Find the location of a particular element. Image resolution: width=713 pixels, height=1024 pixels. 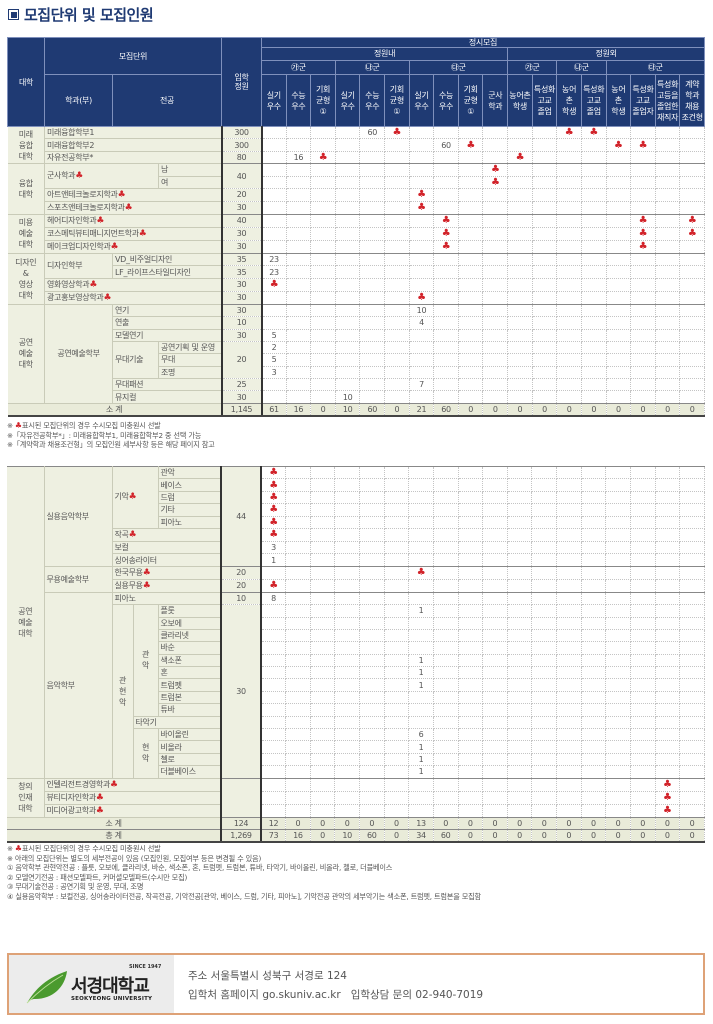

major-cell: 기타 is located at coordinates (190, 510).